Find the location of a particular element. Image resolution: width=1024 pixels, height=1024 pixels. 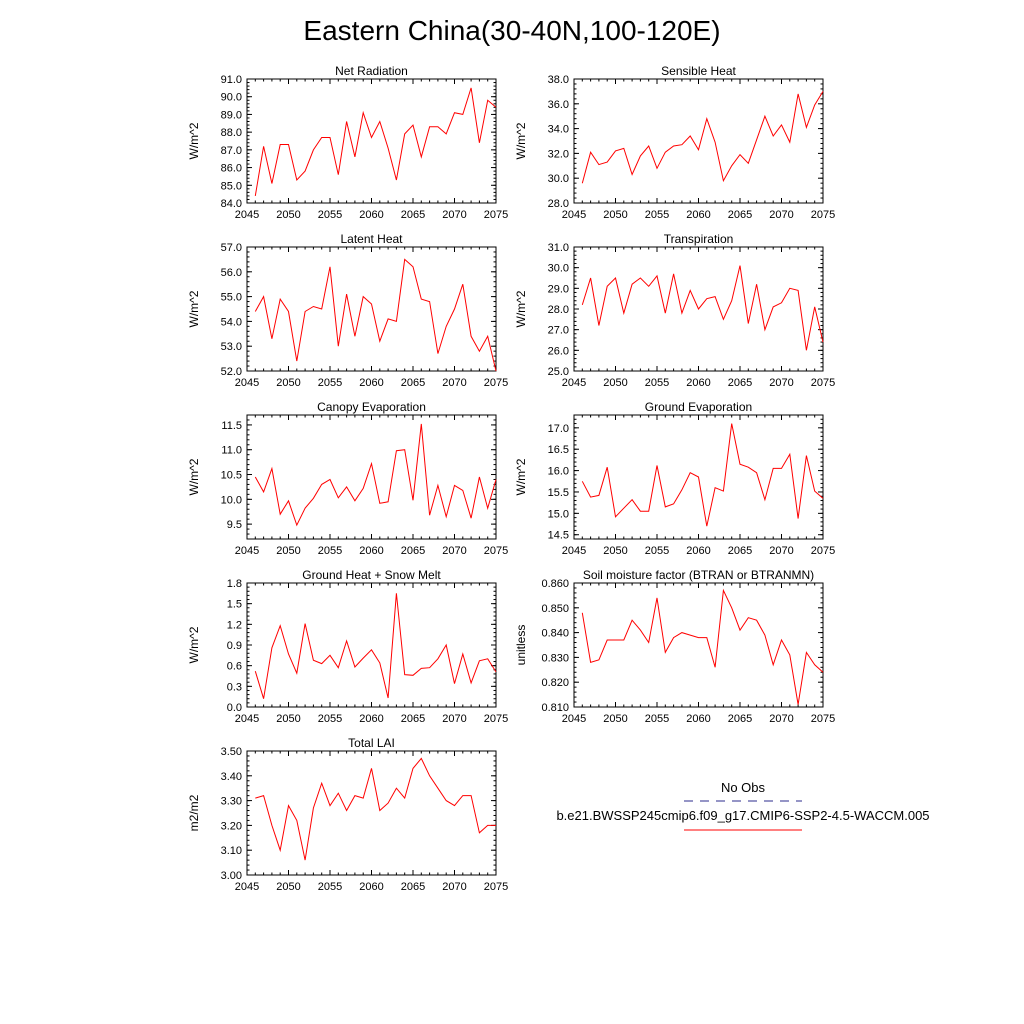

panel-title: Total LAI is located at coordinates (371, 743).